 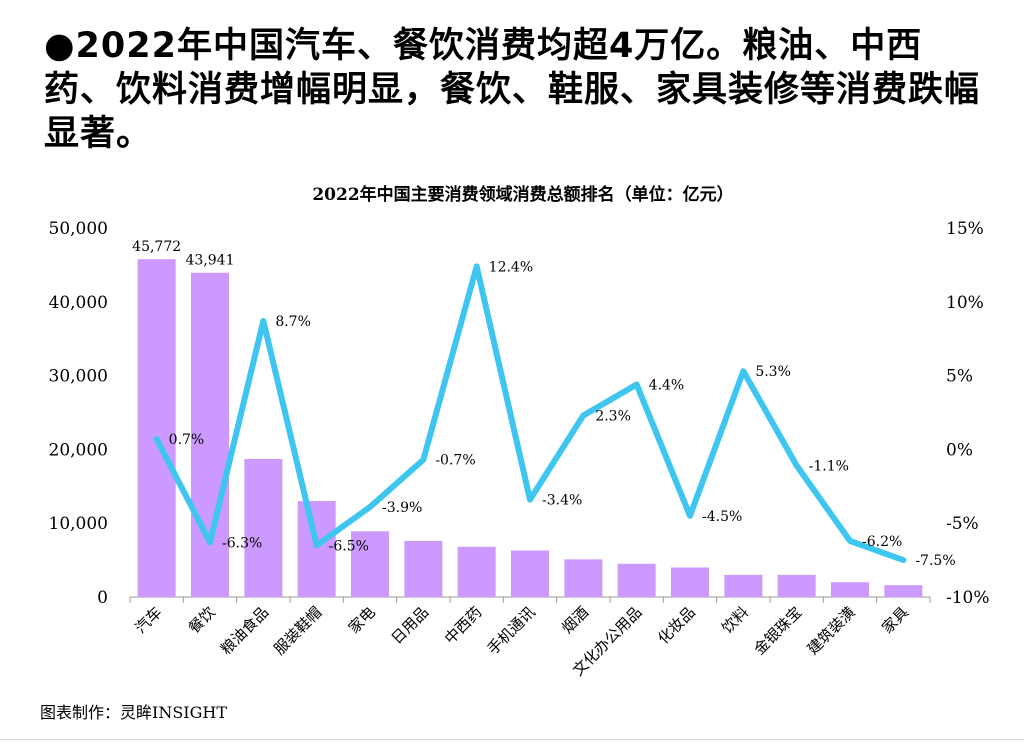 What do you see at coordinates (244, 630) in the screenshot?
I see `category-label: 粮油食品` at bounding box center [244, 630].